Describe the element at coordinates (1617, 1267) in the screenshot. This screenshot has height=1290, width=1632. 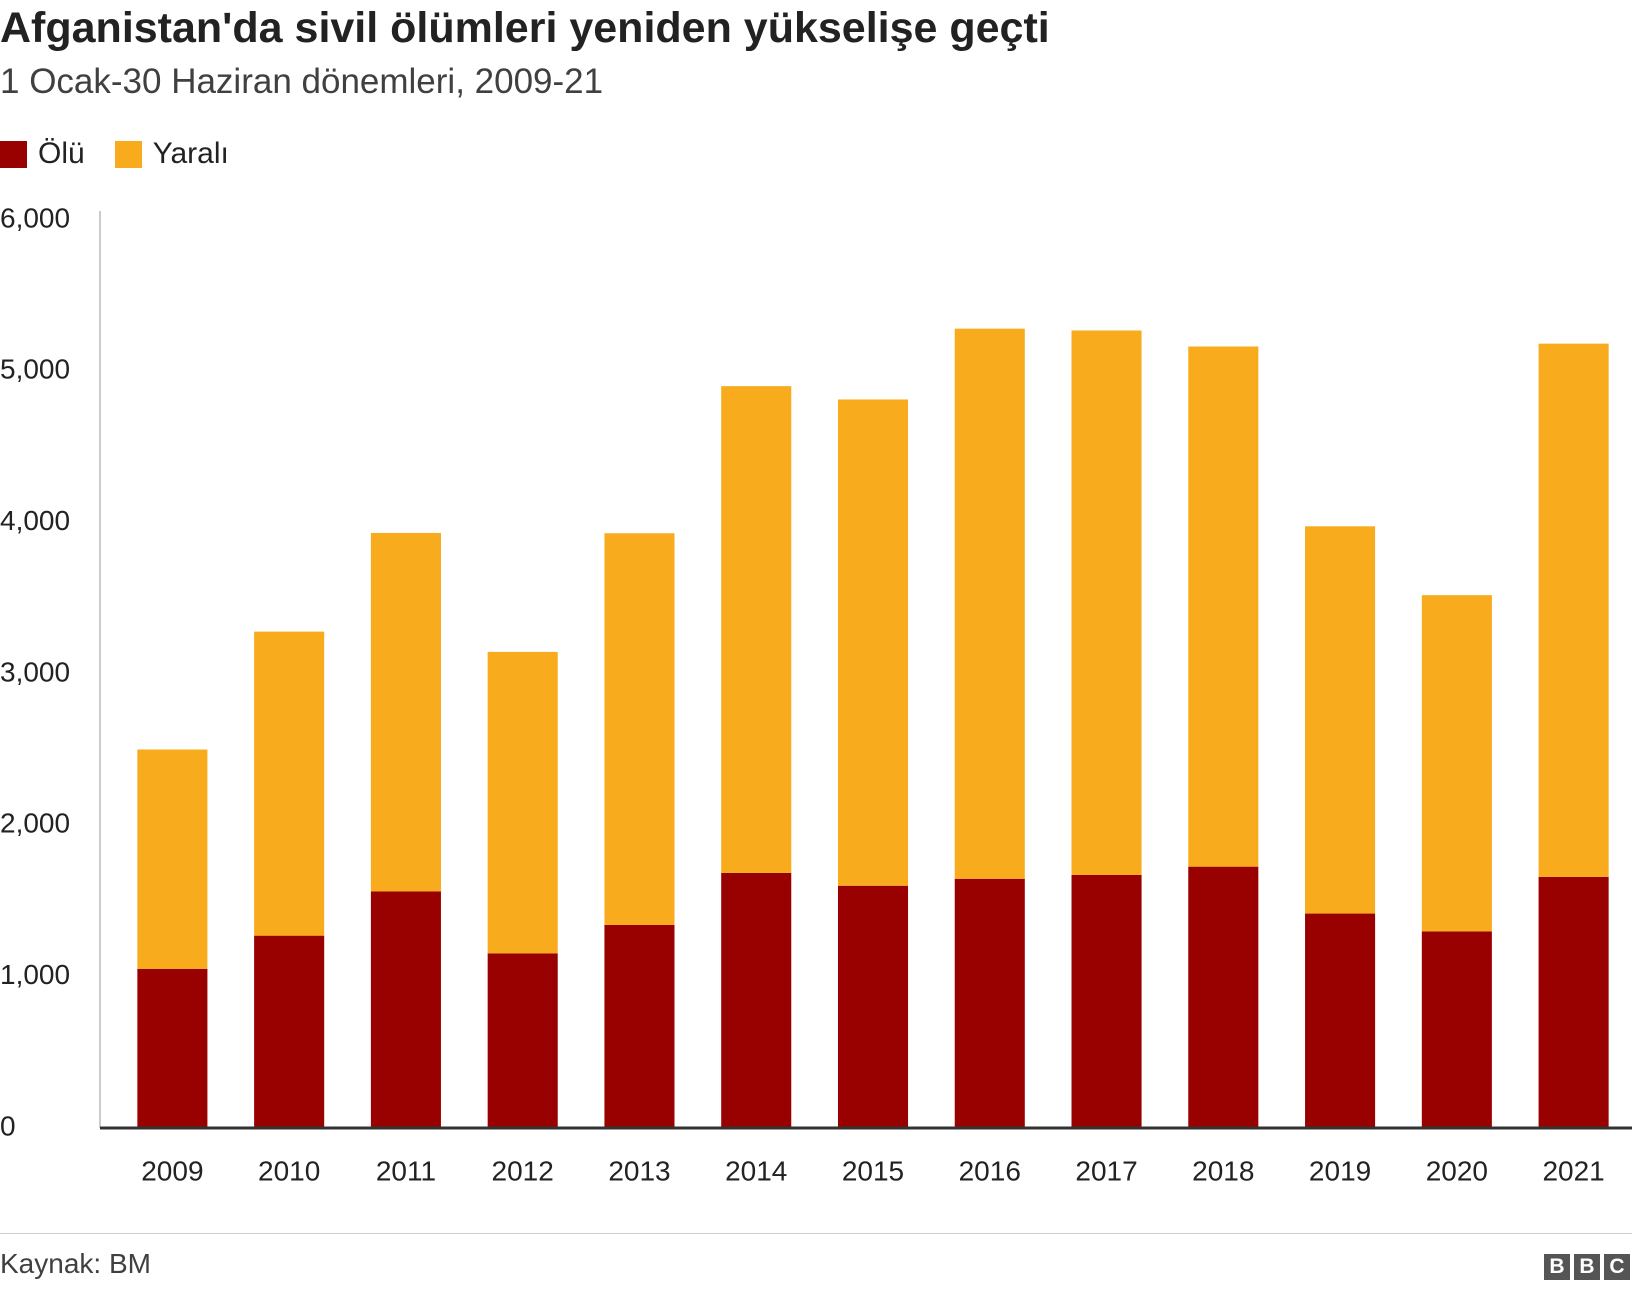
I see `bbc-logo-block: C` at that location.